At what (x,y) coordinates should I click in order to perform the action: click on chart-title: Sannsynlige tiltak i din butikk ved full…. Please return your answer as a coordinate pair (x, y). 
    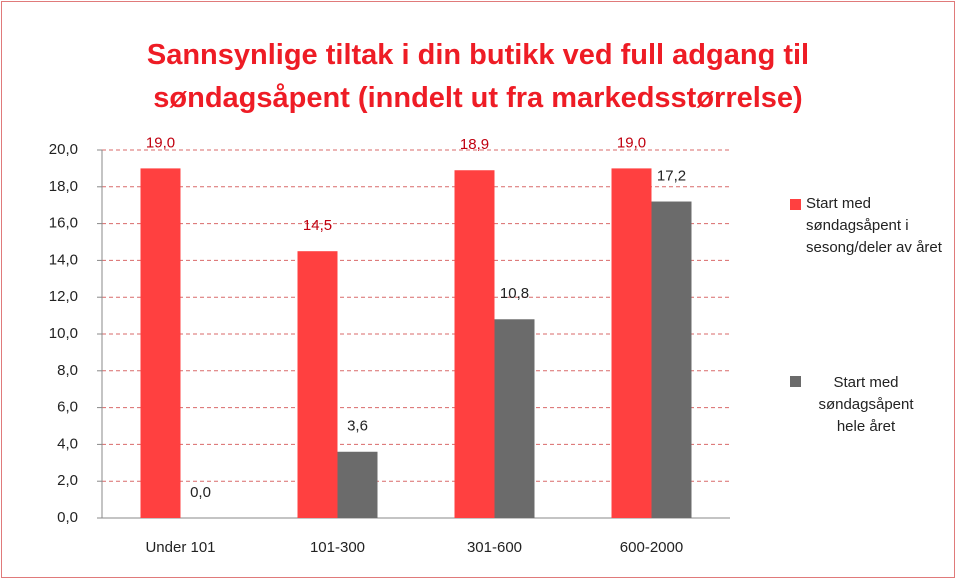
    Looking at the image, I should click on (478, 76).